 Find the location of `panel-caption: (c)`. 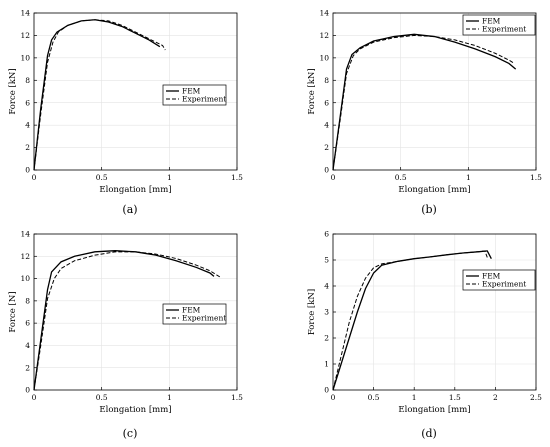

panel-caption: (c) is located at coordinates (130, 433).